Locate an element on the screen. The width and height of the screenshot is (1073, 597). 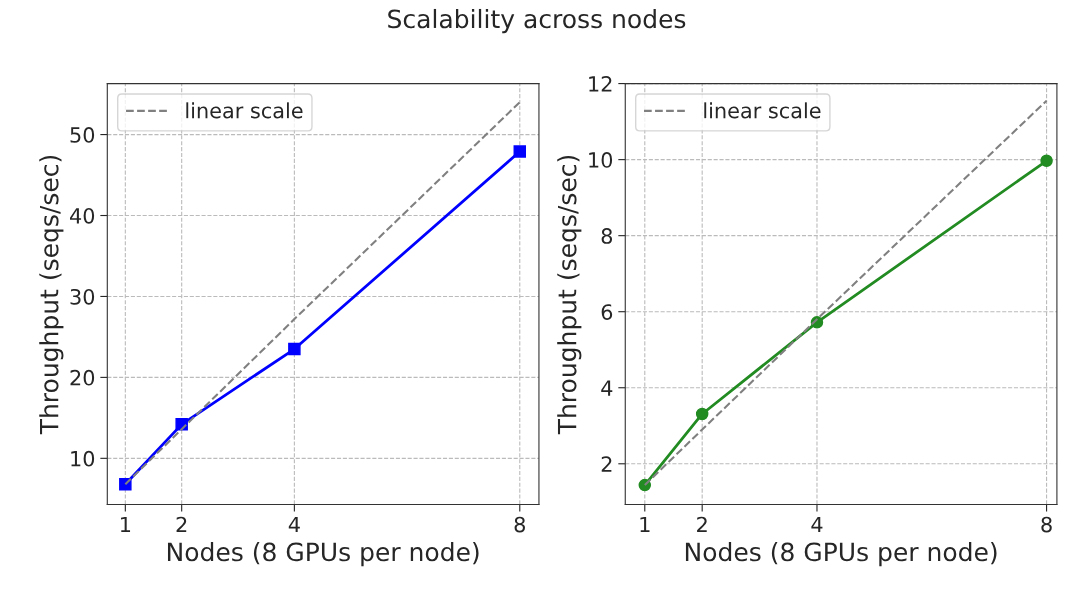
y-tick-label: 2 is located at coordinates (606, 464).